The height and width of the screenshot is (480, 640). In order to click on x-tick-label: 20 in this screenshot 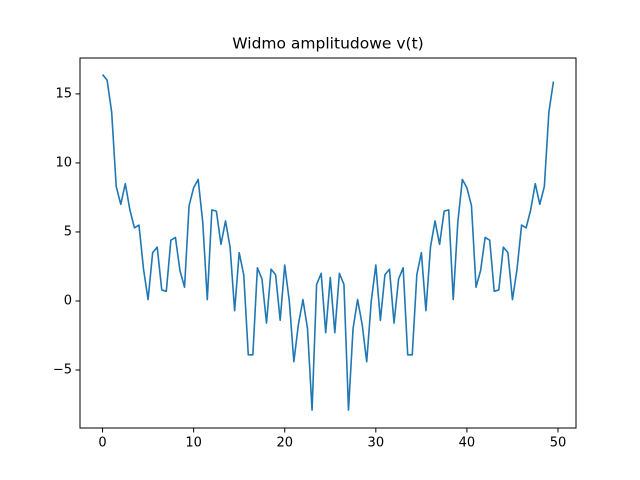, I will do `click(284, 443)`.